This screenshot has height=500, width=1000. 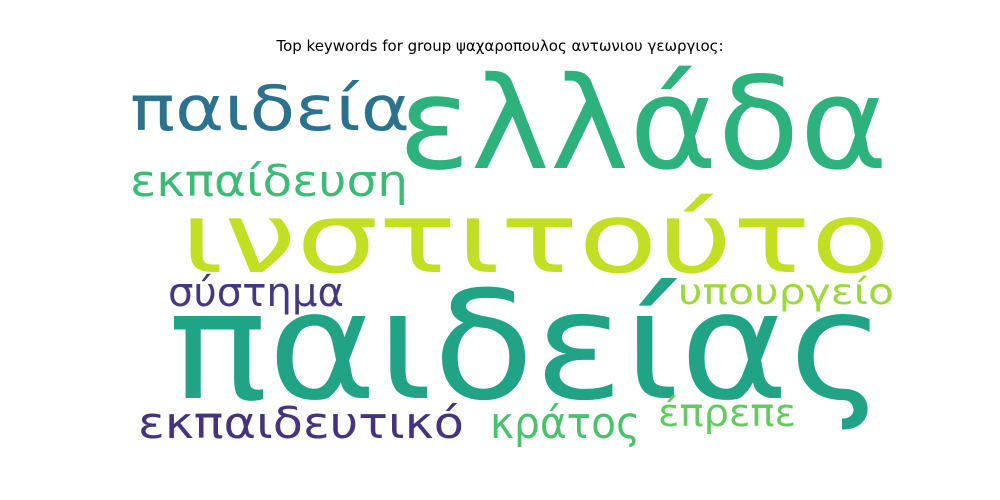 I want to click on word-ekpaideutiko: εκπαιδευτικό, so click(x=301, y=423).